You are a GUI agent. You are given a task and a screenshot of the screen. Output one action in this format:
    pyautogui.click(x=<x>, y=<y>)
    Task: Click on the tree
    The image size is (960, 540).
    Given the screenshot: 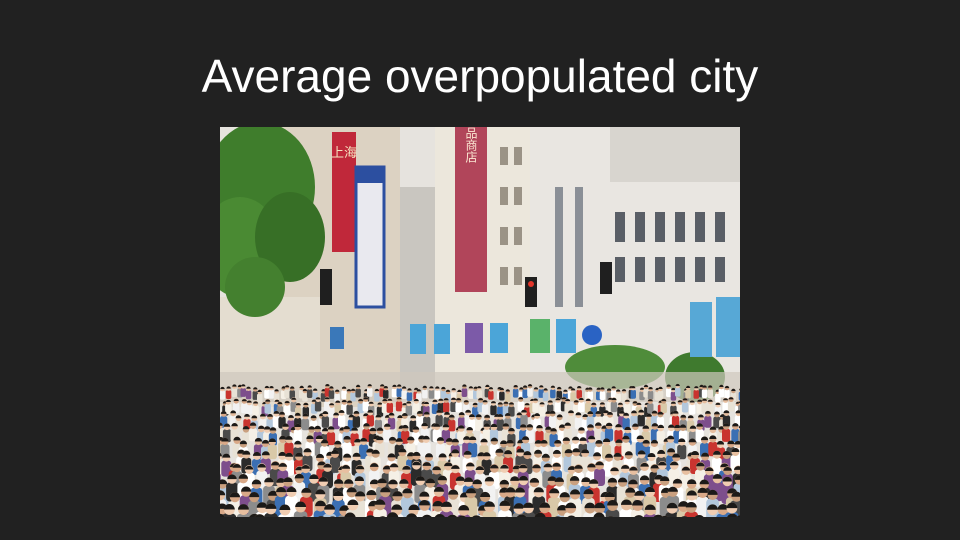 What is the action you would take?
    pyautogui.click(x=272, y=222)
    